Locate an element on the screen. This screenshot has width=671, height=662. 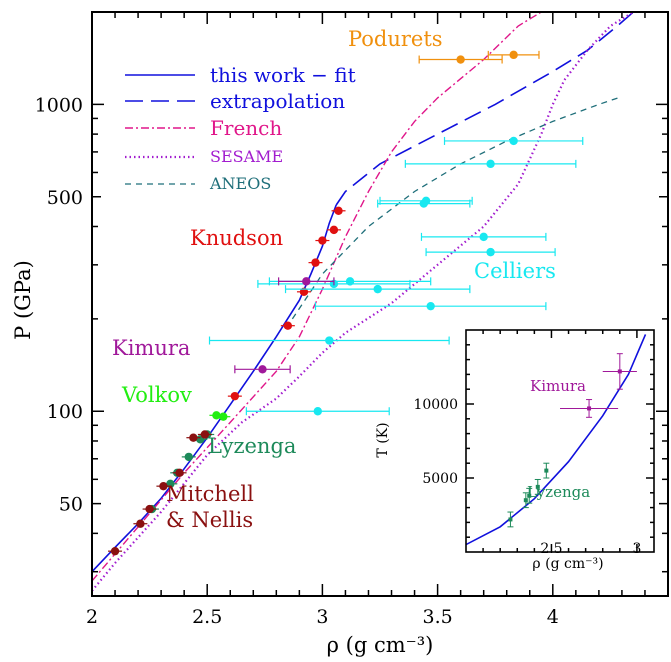
x-tick-label: 3 is located at coordinates (322, 617).